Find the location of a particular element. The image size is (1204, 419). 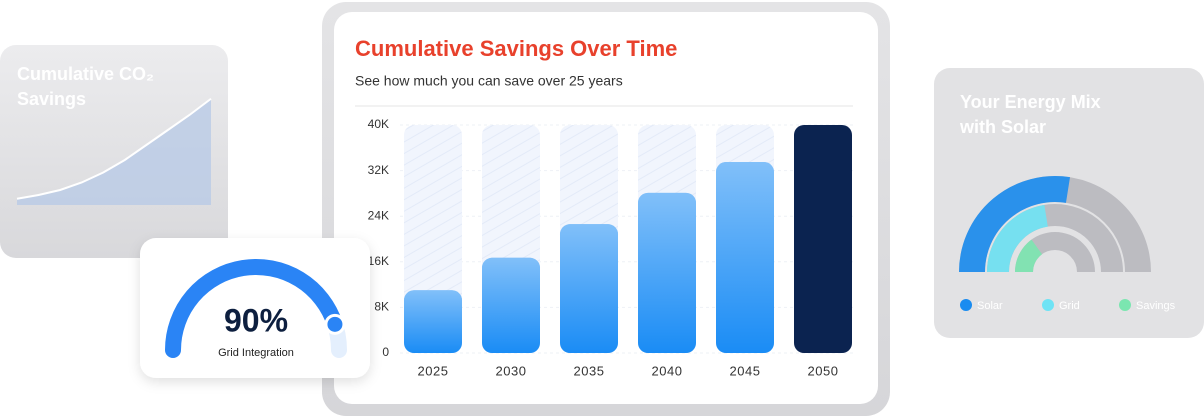

x-tick-label: 2030 is located at coordinates (511, 370).